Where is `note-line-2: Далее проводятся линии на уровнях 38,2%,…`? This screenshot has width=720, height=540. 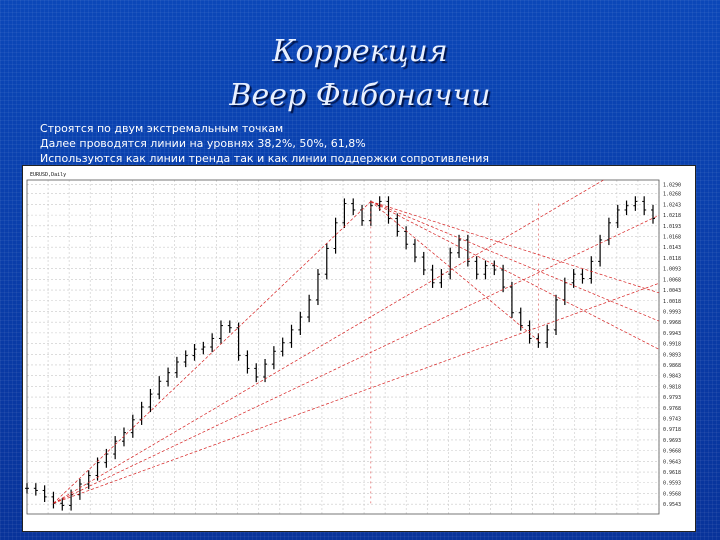 note-line-2: Далее проводятся линии на уровнях 38,2%,… is located at coordinates (203, 143).